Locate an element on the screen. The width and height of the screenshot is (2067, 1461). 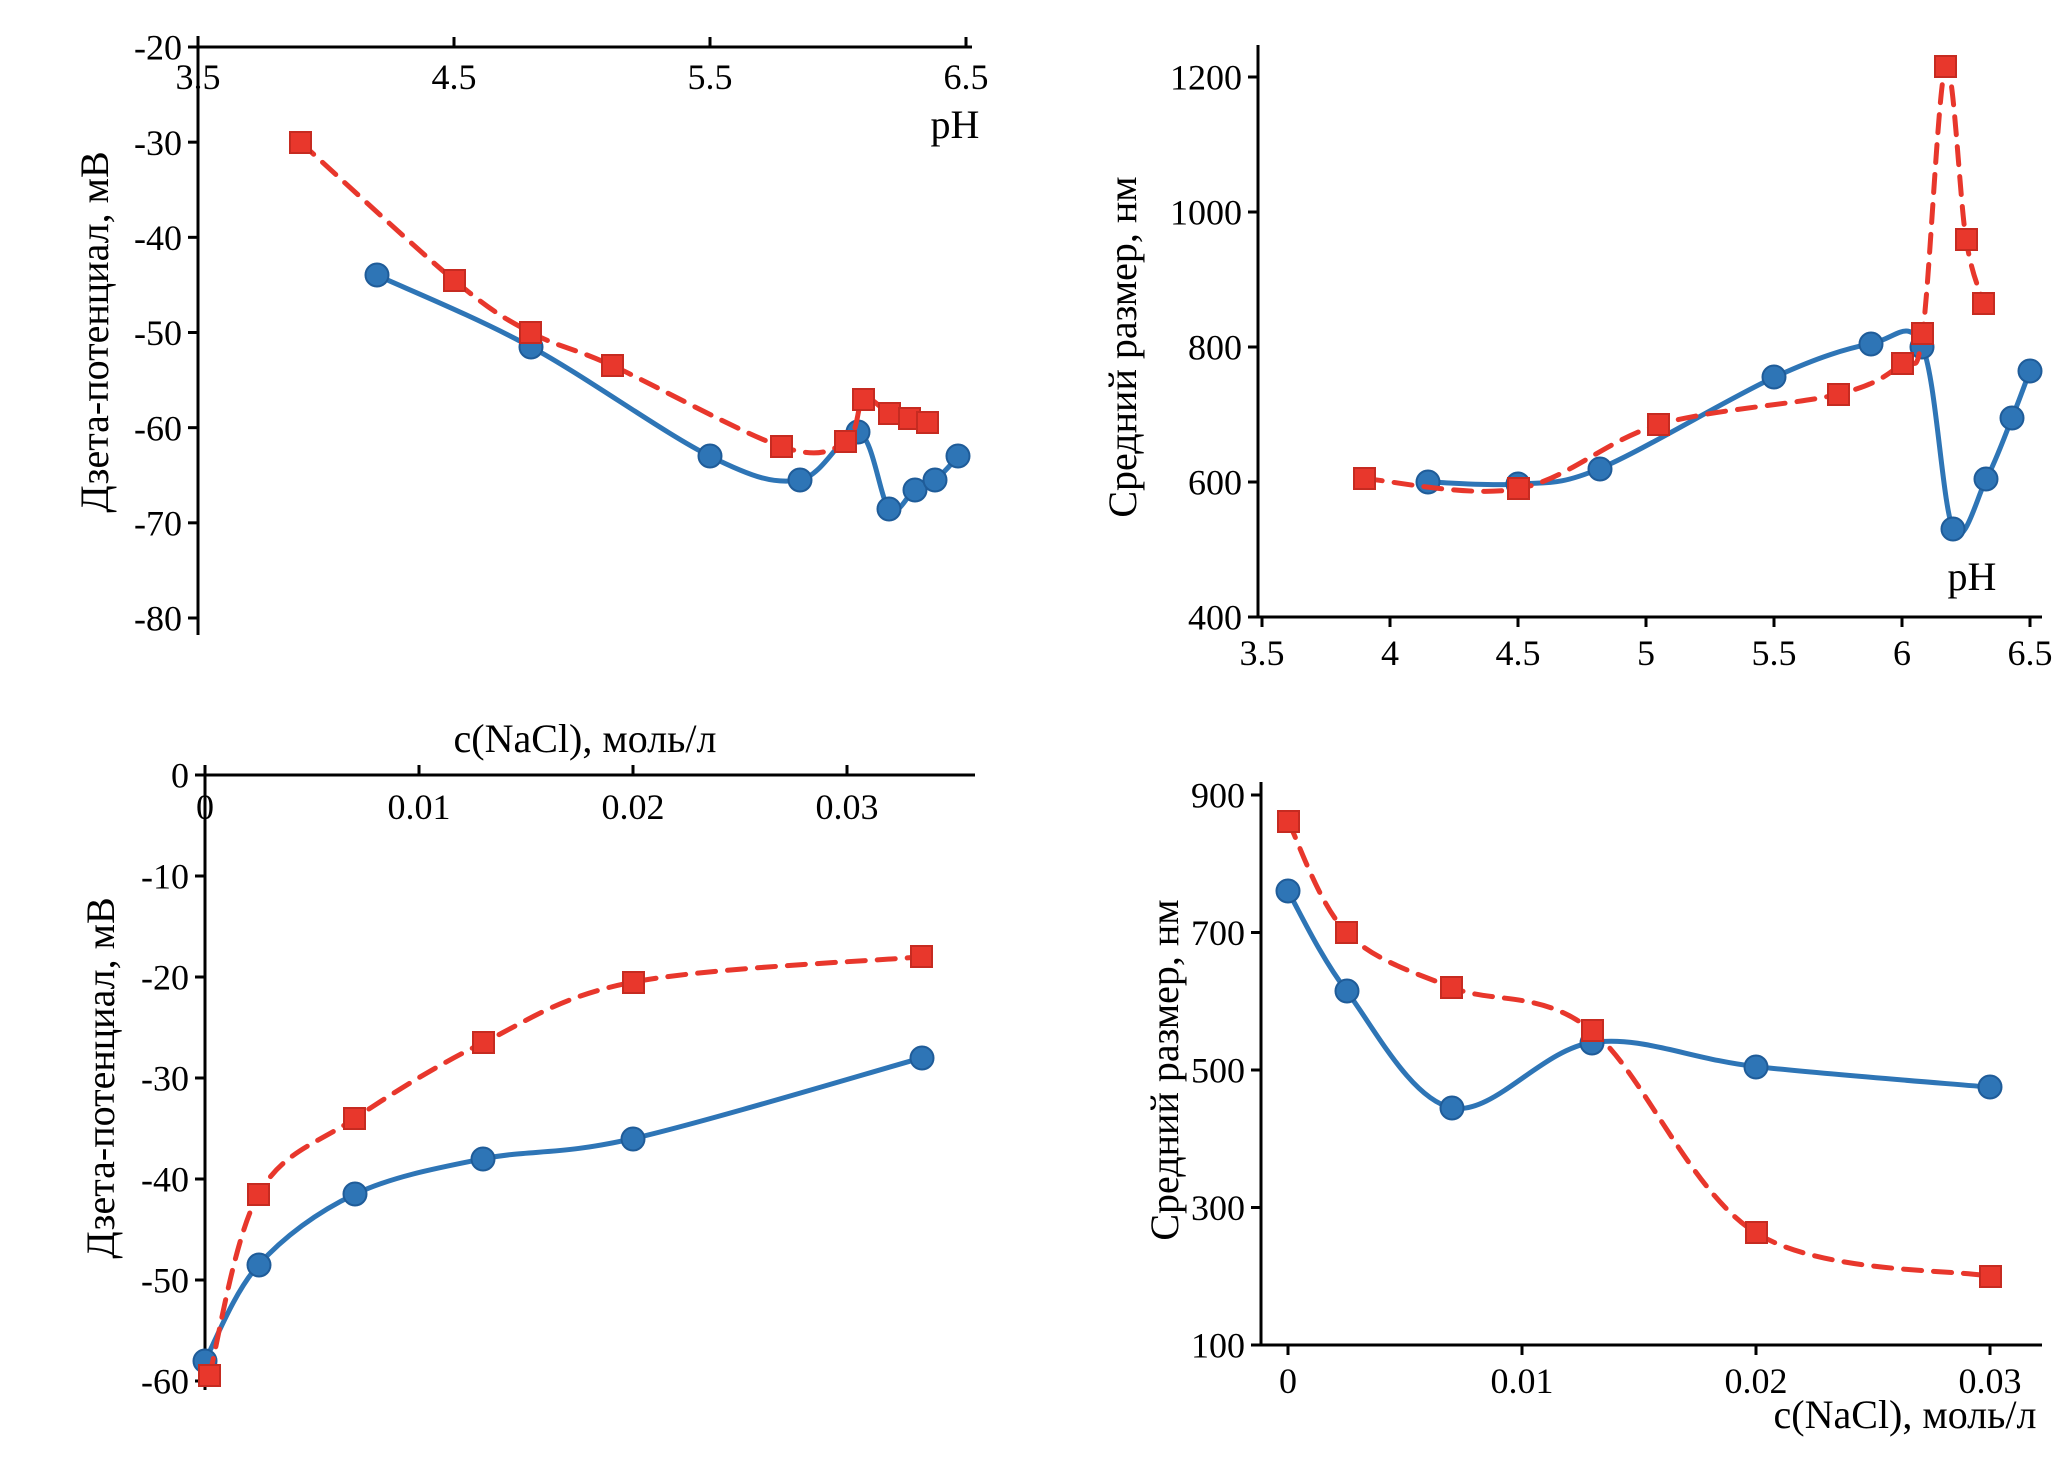
x-tick-label: 4.5 is located at coordinates (454, 77).